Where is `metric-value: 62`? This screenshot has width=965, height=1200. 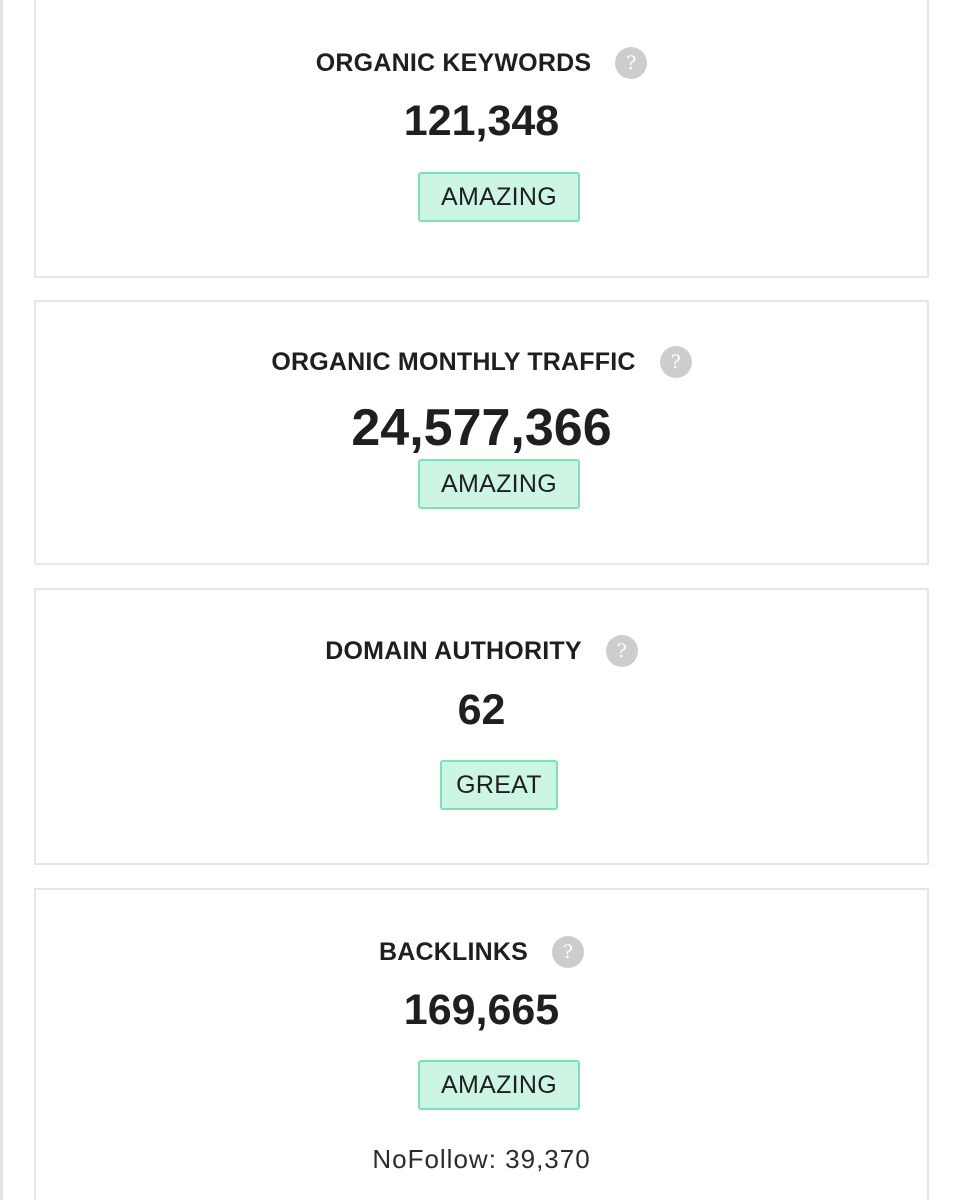
metric-value: 62 is located at coordinates (481, 710).